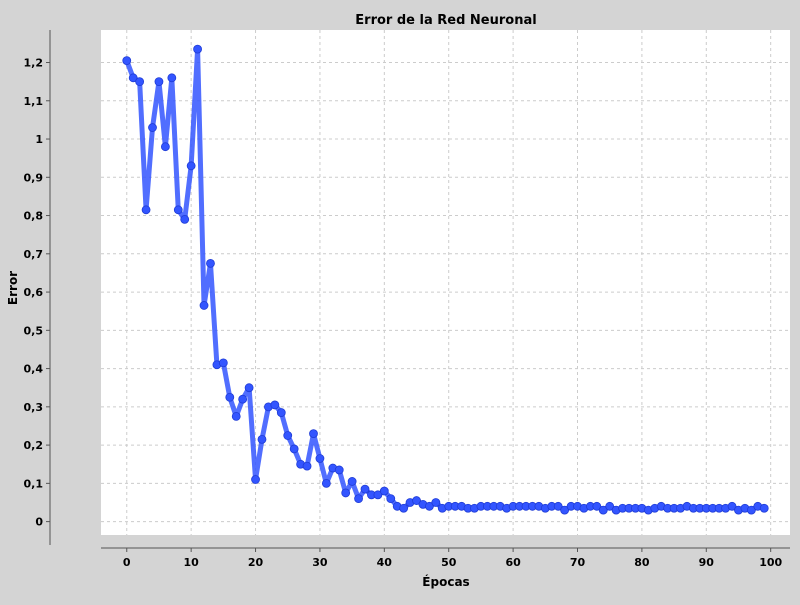  Describe the element at coordinates (449, 562) in the screenshot. I see `x-tick-label: 50` at that location.